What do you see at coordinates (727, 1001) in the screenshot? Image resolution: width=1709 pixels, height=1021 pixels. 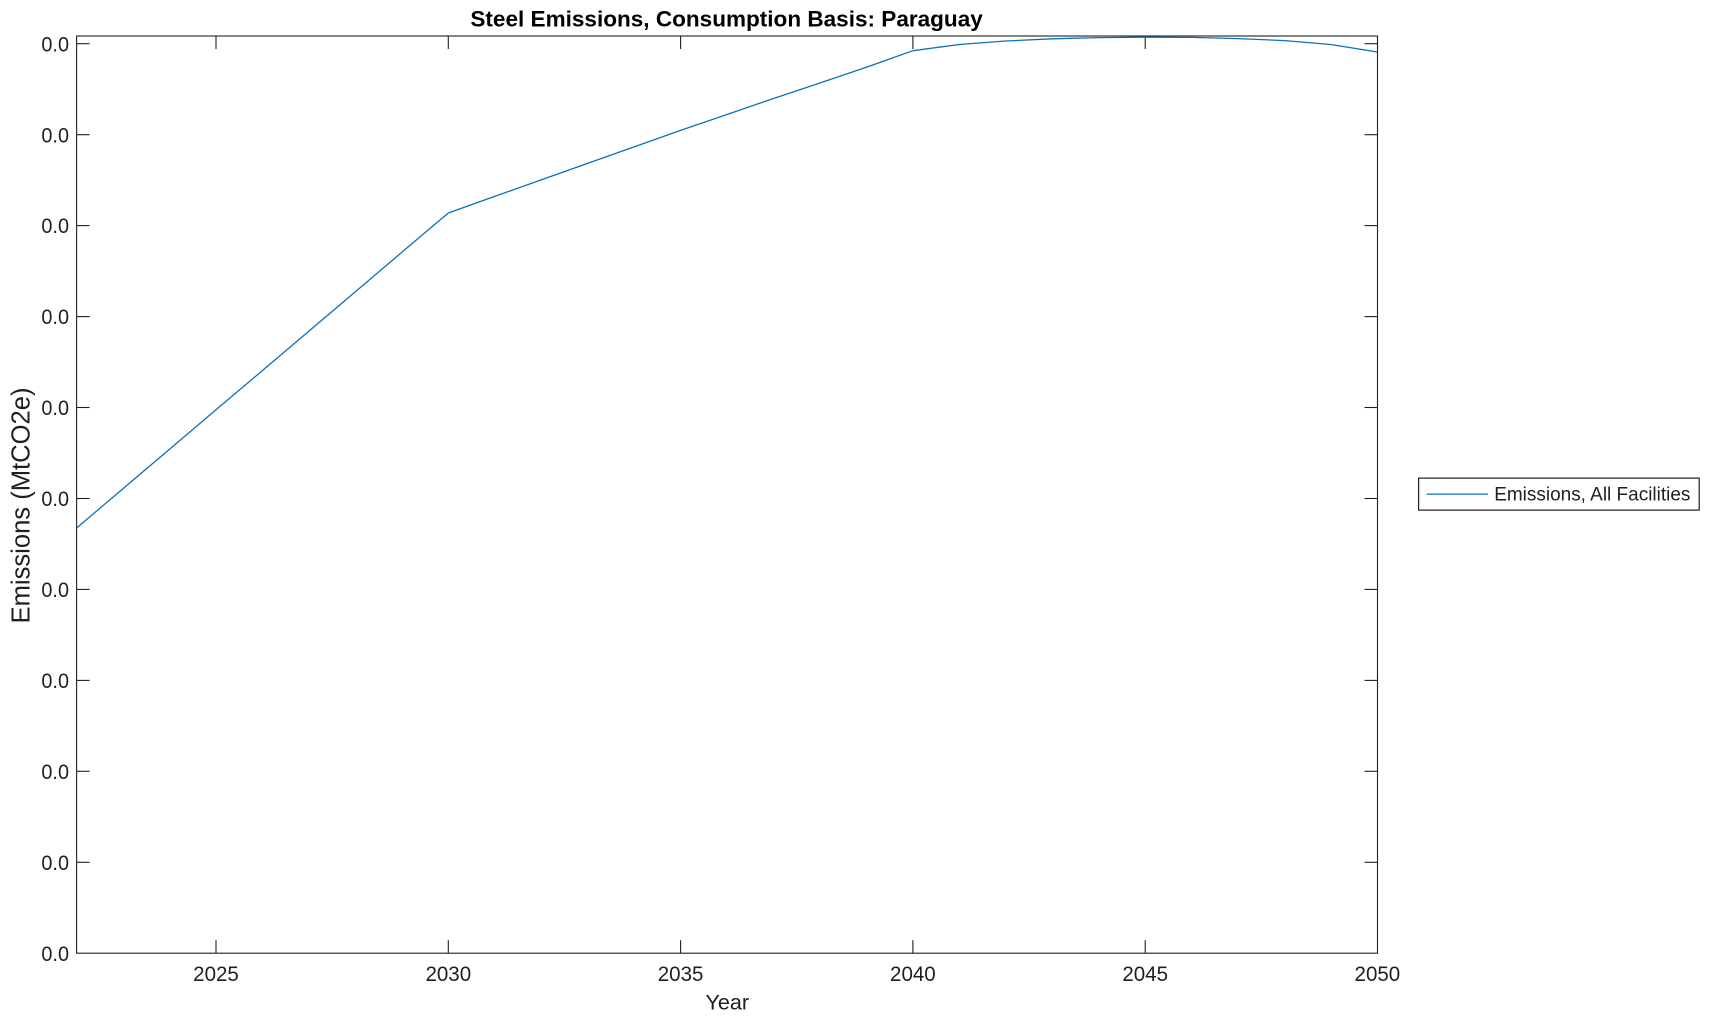 I see `svg-text: Year` at bounding box center [727, 1001].